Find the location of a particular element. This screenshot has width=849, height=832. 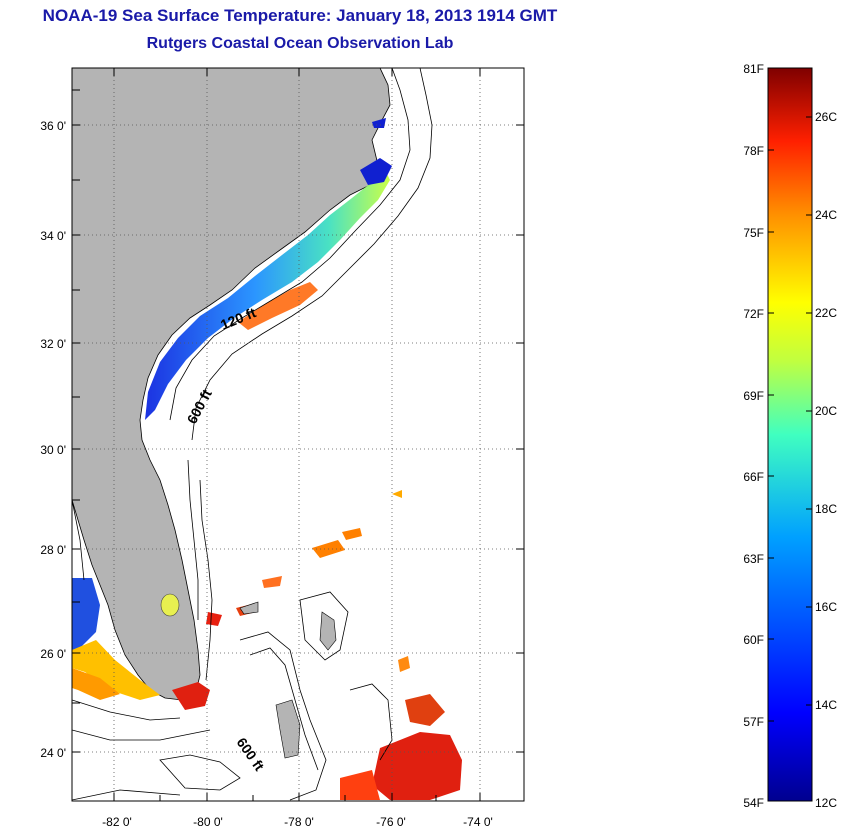

lon-label-76: -76 0' is located at coordinates (391, 822).